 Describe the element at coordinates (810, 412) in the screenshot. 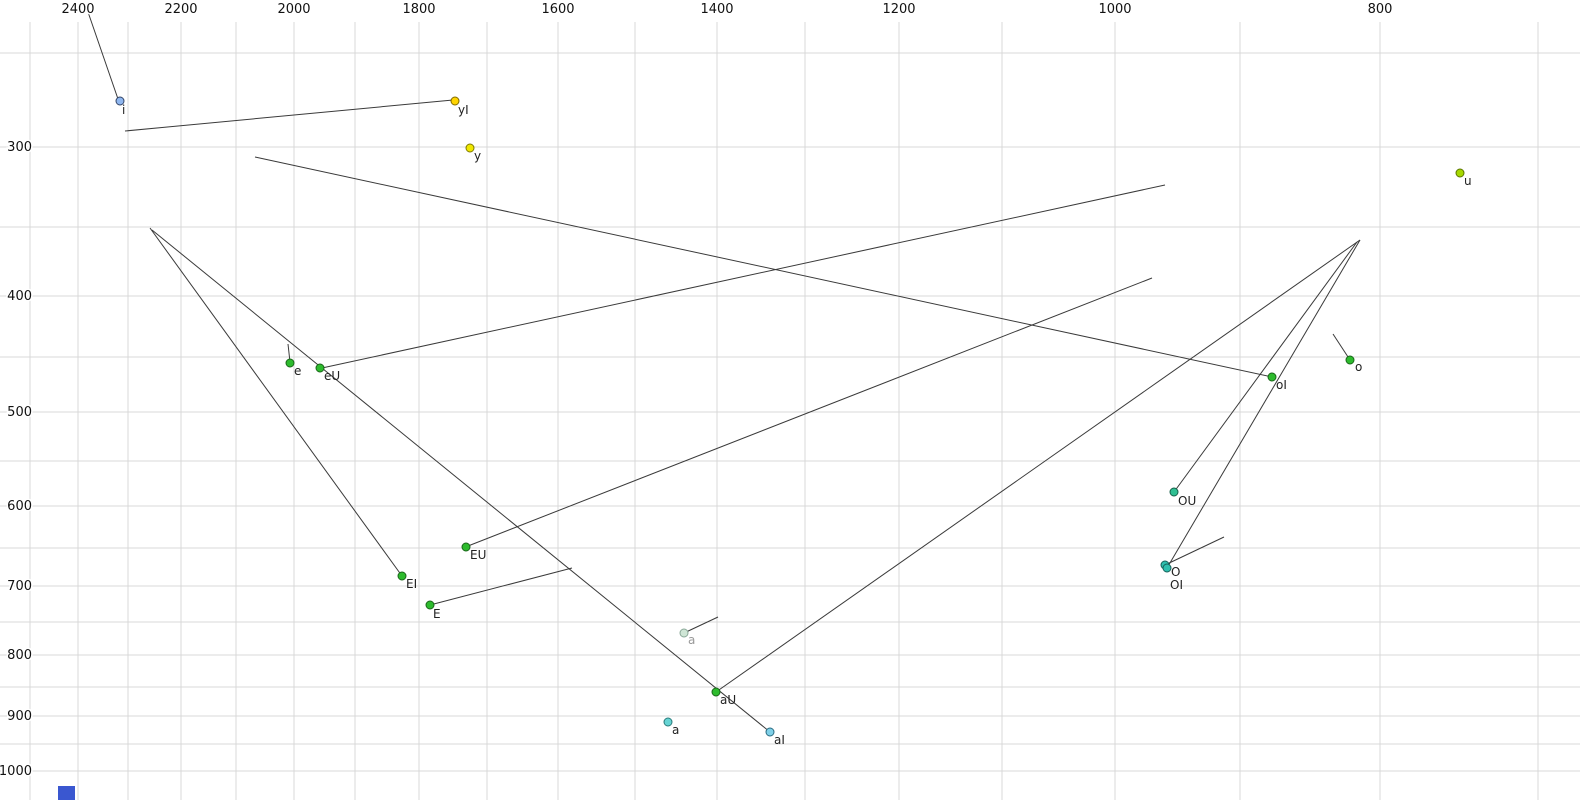

I see `trajectory-line-EU` at that location.